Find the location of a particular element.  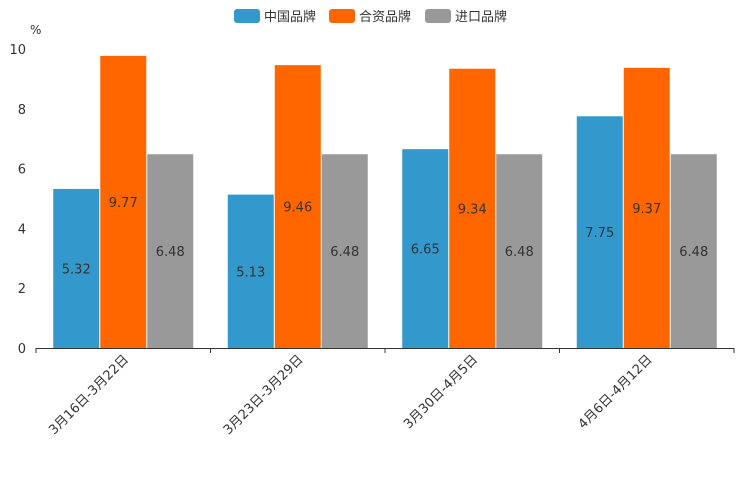

bar-value-label: 9.34 is located at coordinates (472, 209).